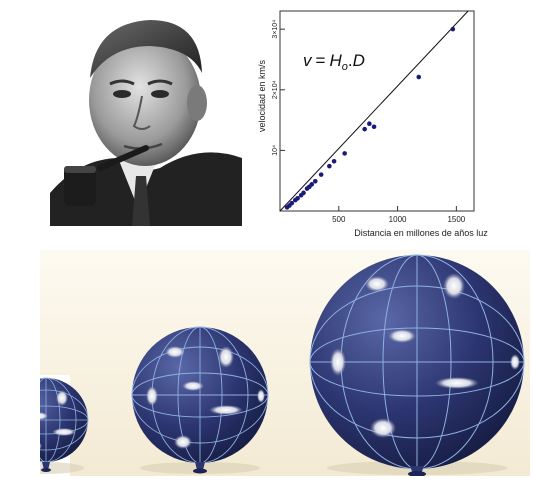  Describe the element at coordinates (370, 118) in the screenshot. I see `data-points` at that location.